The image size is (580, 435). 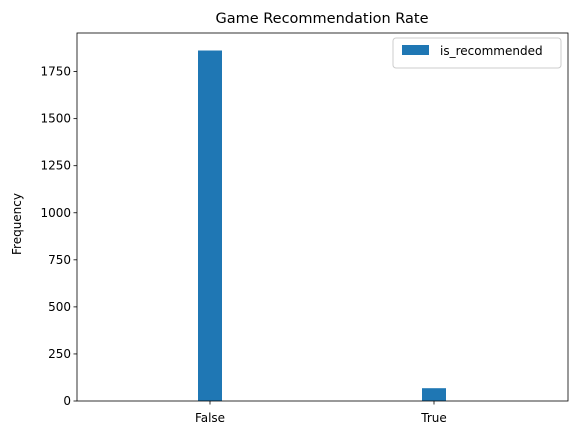 I want to click on y-tick-label: 250, so click(x=59, y=354).